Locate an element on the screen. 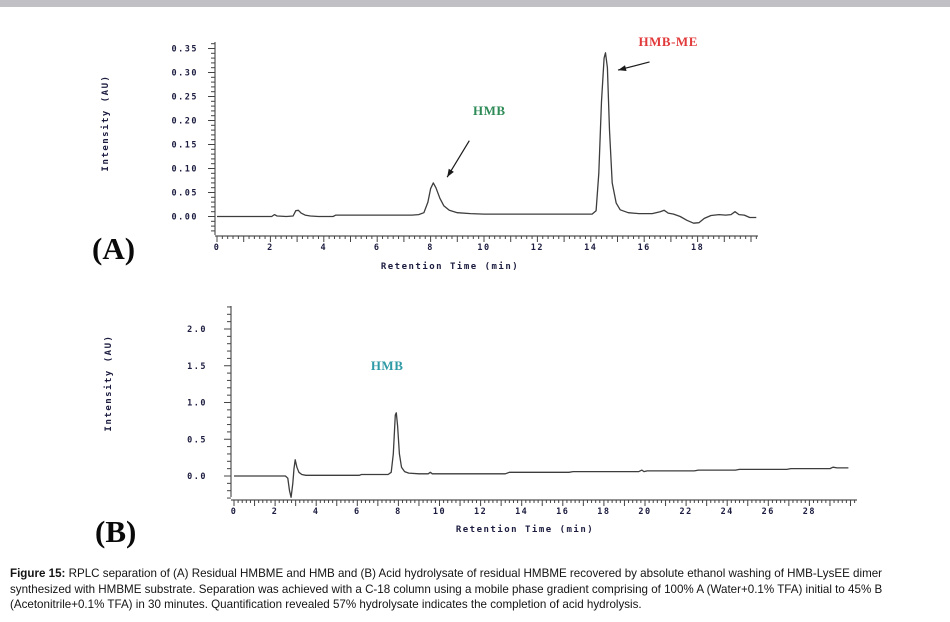  figure-caption-label: Figure 15: is located at coordinates (38, 573).